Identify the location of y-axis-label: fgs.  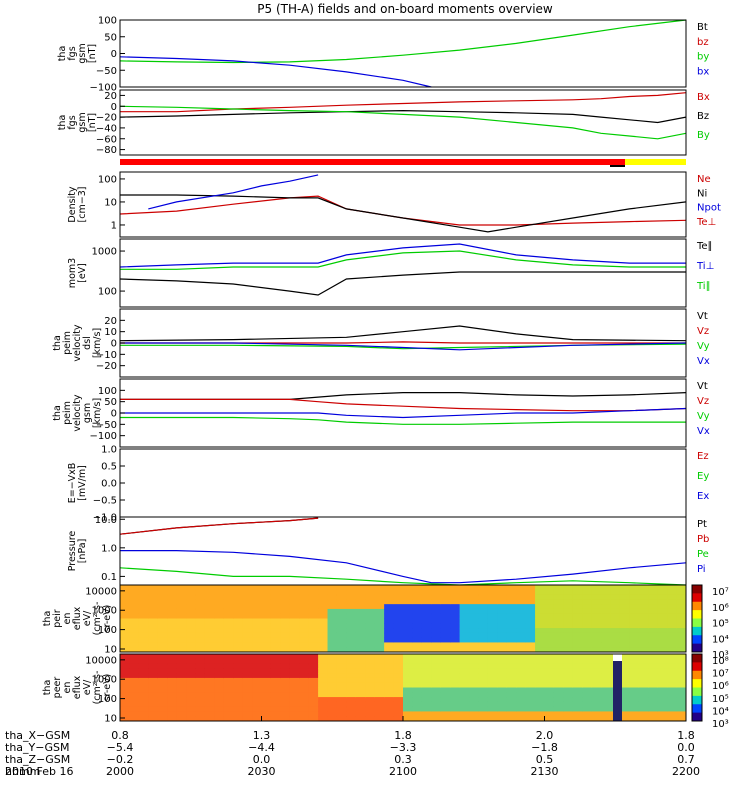
(72, 53).